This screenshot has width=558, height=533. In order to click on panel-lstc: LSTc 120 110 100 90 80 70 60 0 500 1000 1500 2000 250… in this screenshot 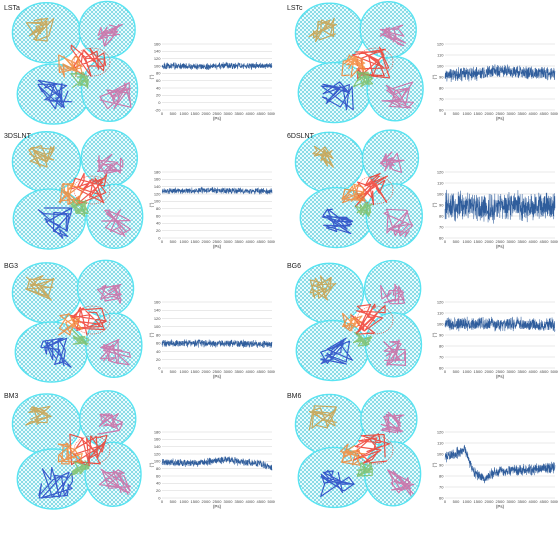, I will do `click(420, 64)`.